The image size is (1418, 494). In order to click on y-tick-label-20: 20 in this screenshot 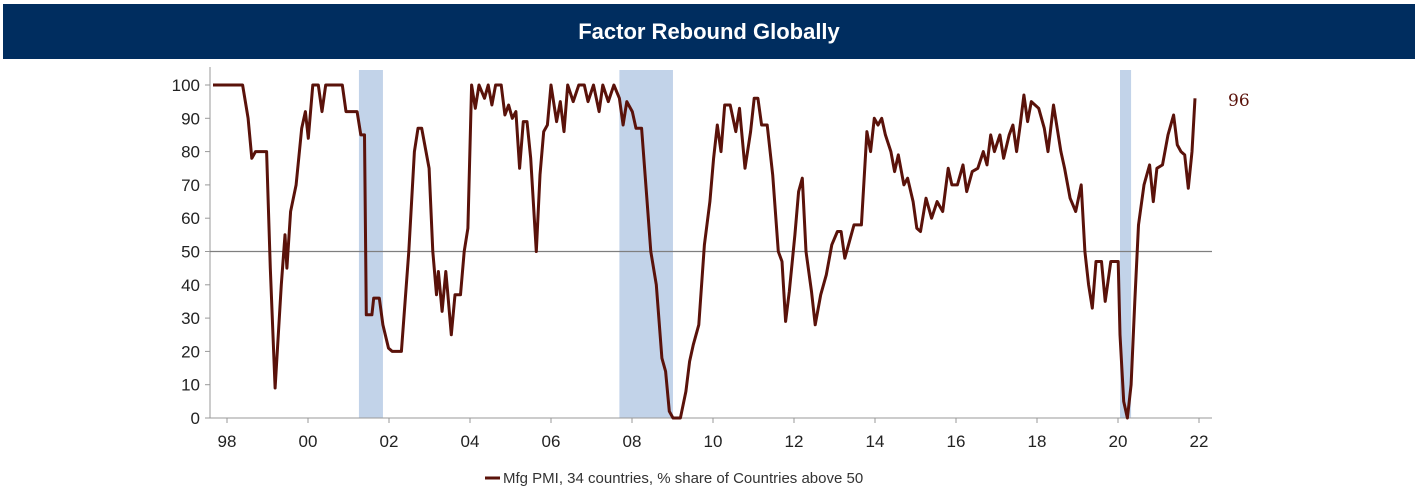, I will do `click(190, 351)`.